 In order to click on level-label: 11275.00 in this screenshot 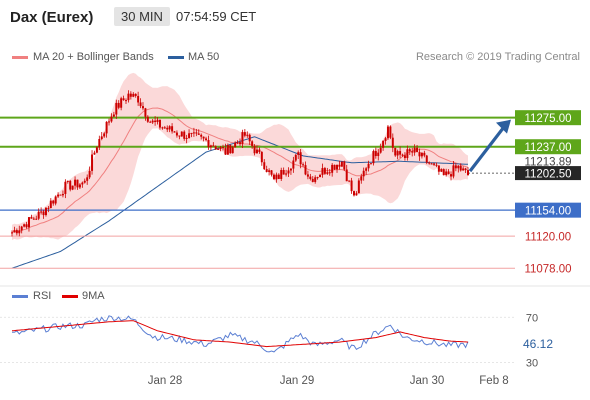, I will do `click(547, 119)`.